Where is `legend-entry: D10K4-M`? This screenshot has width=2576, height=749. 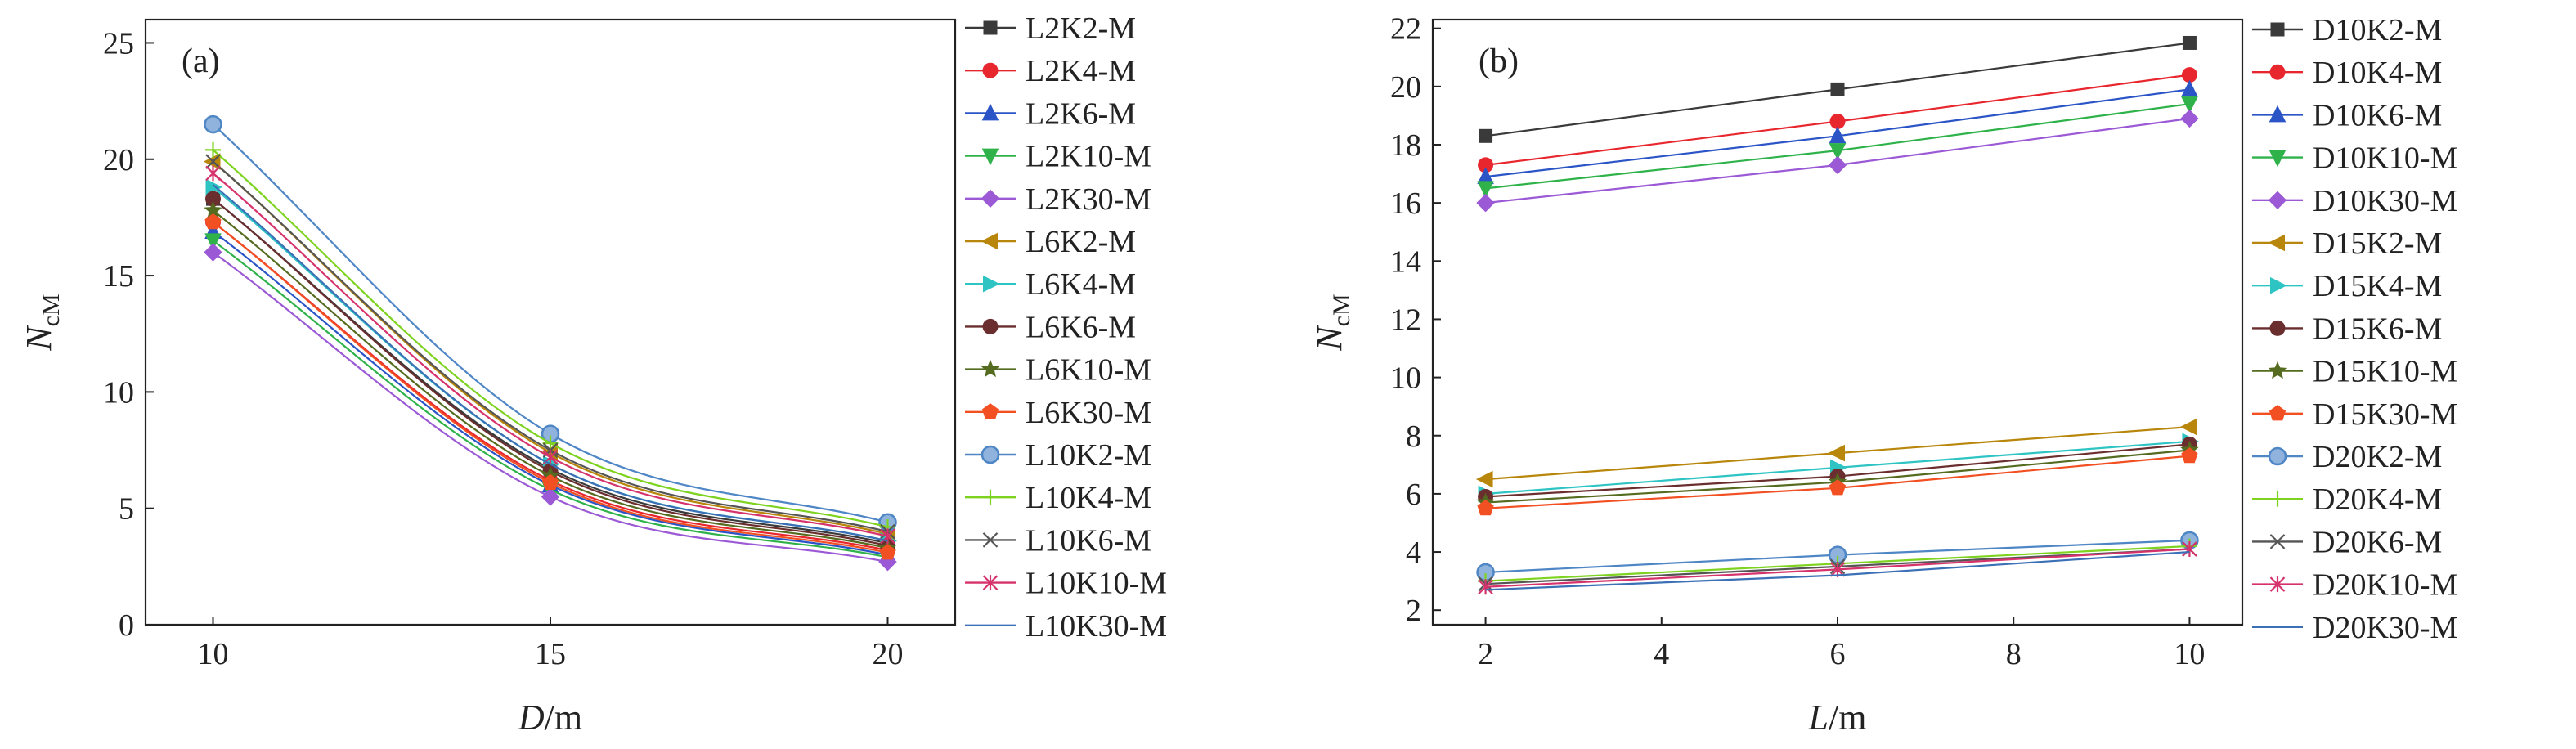 legend-entry: D10K4-M is located at coordinates (2347, 73).